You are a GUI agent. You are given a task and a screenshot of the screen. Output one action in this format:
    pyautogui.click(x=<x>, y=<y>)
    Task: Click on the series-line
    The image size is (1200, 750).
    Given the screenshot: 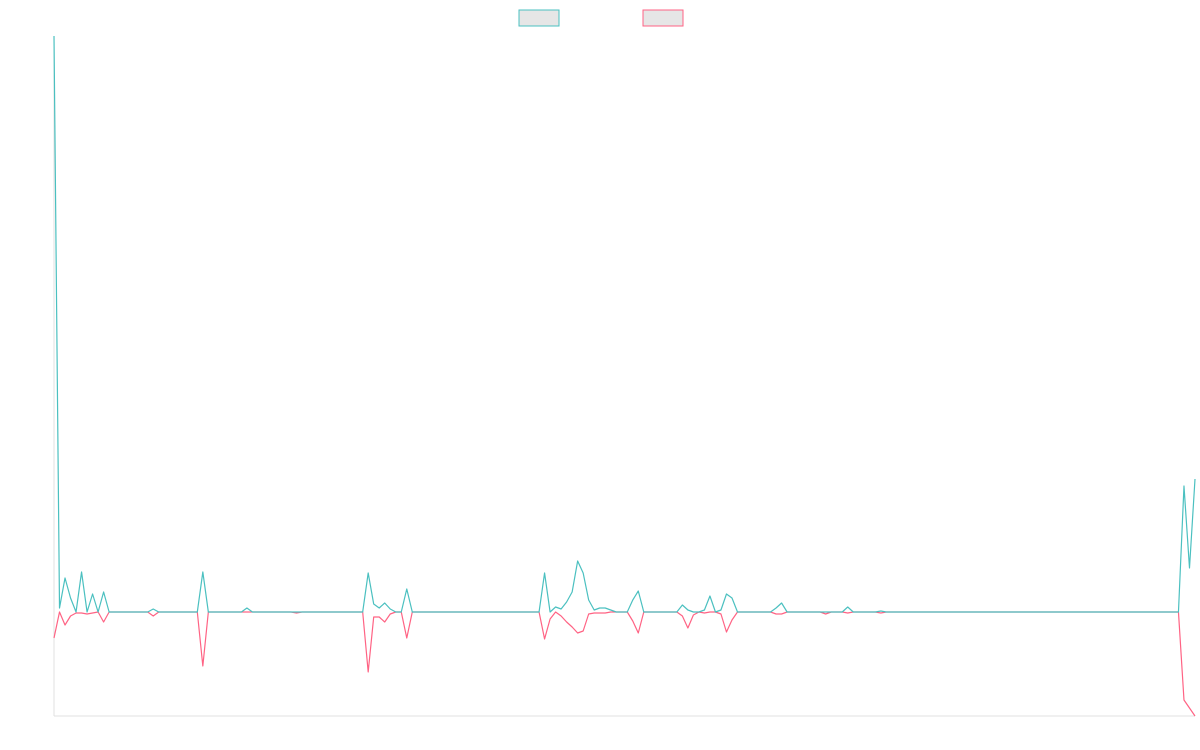 What is the action you would take?
    pyautogui.click(x=624, y=664)
    